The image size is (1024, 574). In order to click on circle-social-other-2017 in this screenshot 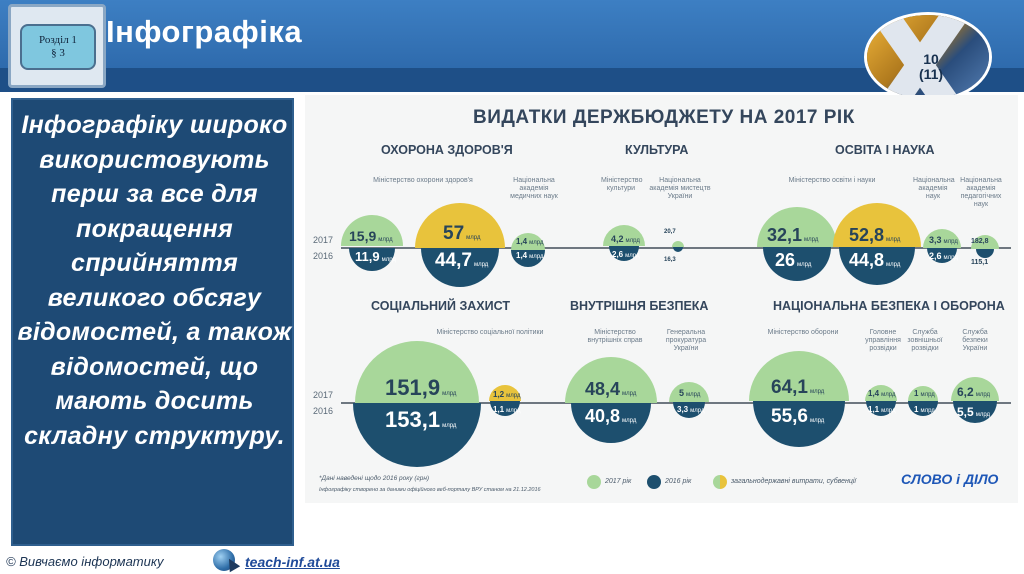, I will do `click(505, 393)`.